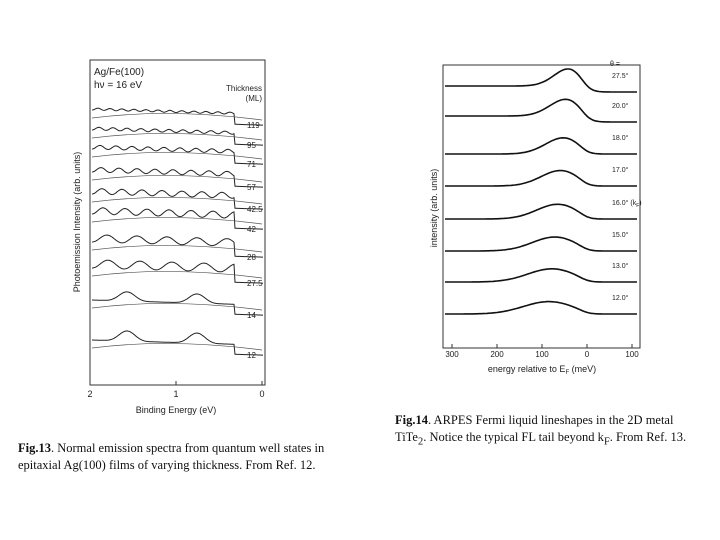  I want to click on curve-label: 14, so click(251, 315).